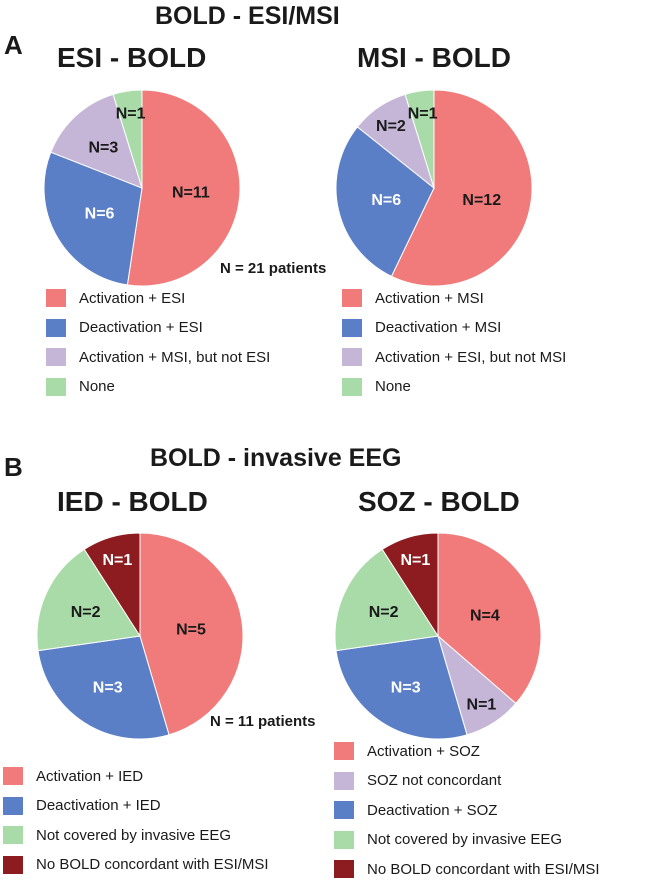  What do you see at coordinates (13, 45) in the screenshot?
I see `panel-a-letter: A` at bounding box center [13, 45].